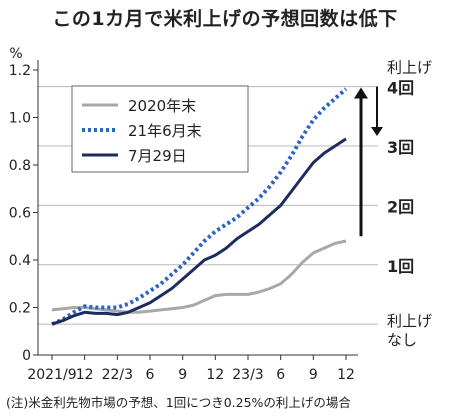  I want to click on x-tick-label: 23/3, so click(247, 375).